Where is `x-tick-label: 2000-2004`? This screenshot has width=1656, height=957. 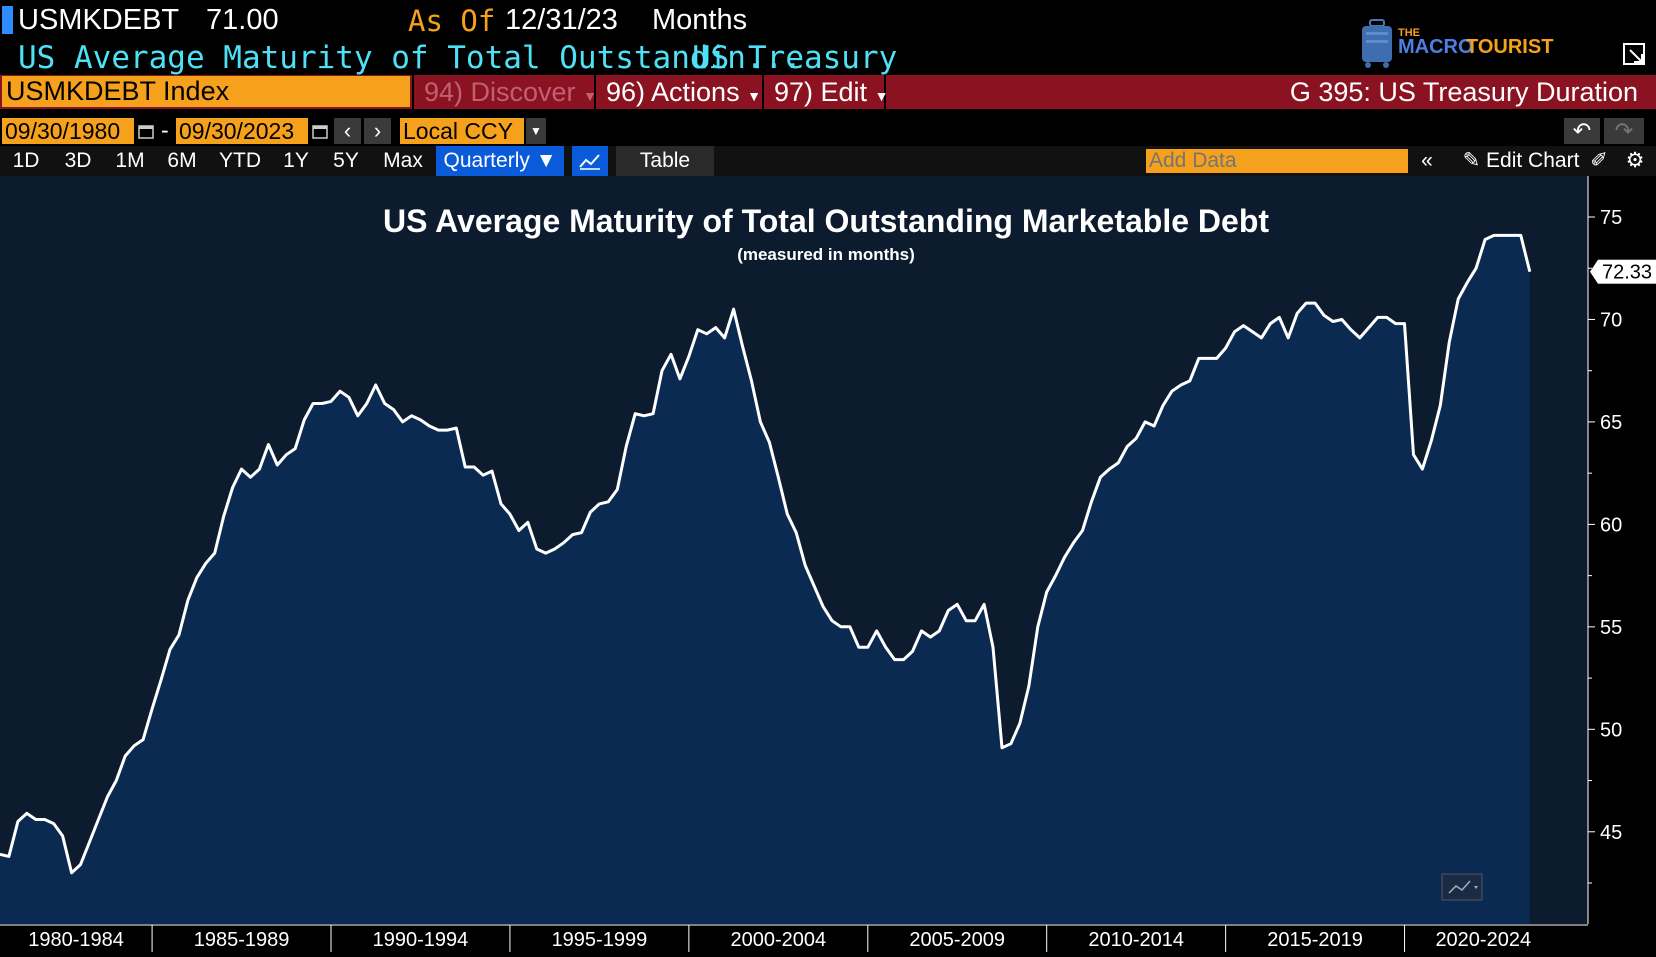
x-tick-label: 2000-2004 is located at coordinates (778, 940).